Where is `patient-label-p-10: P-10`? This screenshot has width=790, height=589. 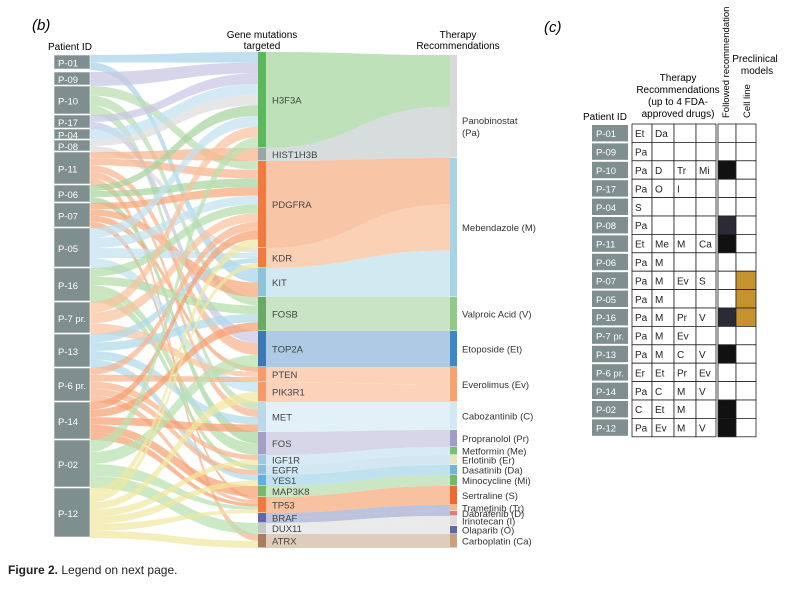 patient-label-p-10: P-10 is located at coordinates (68, 102).